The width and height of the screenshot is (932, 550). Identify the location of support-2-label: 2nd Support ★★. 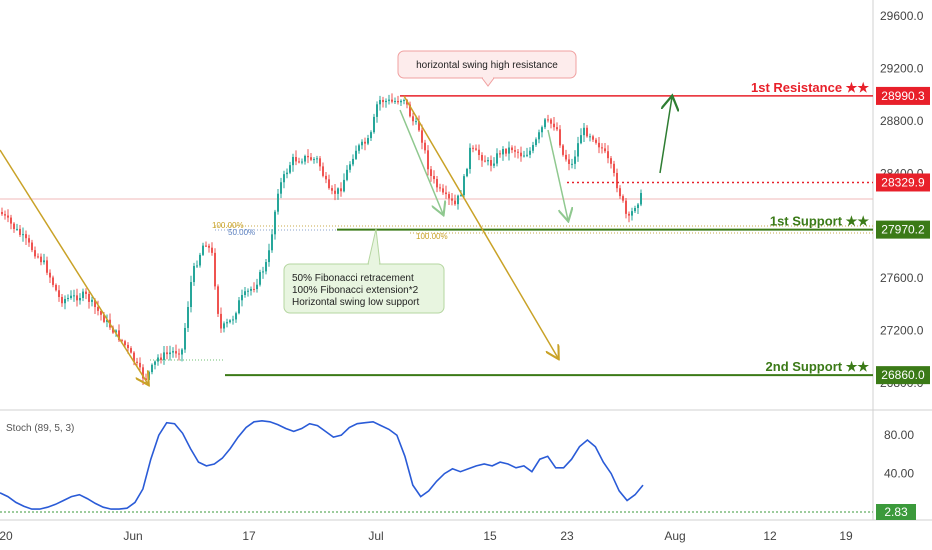
(818, 366).